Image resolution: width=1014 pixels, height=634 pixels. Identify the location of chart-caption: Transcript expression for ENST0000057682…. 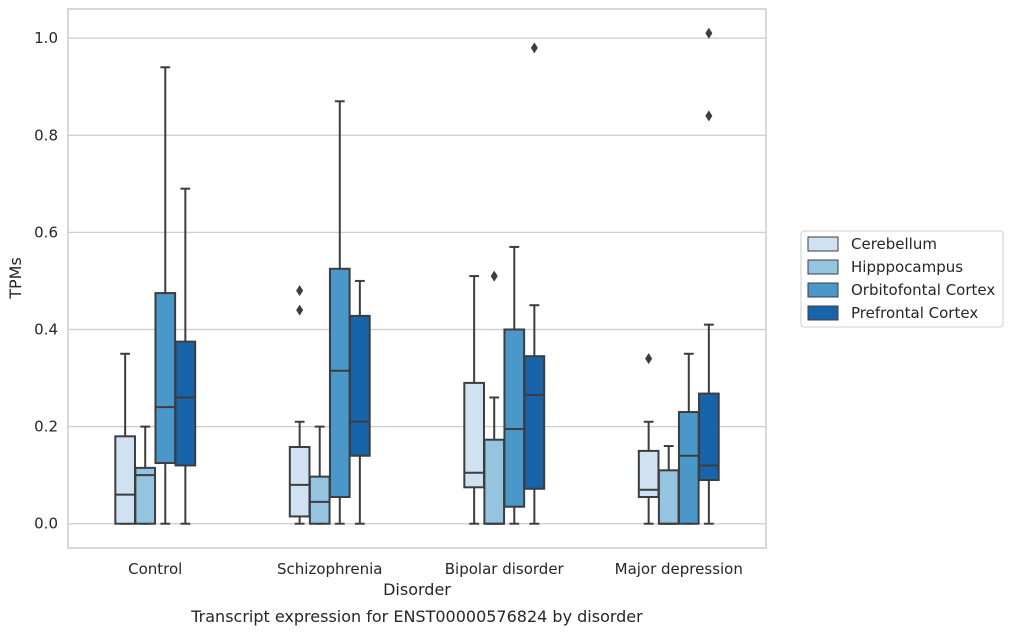
(416, 616).